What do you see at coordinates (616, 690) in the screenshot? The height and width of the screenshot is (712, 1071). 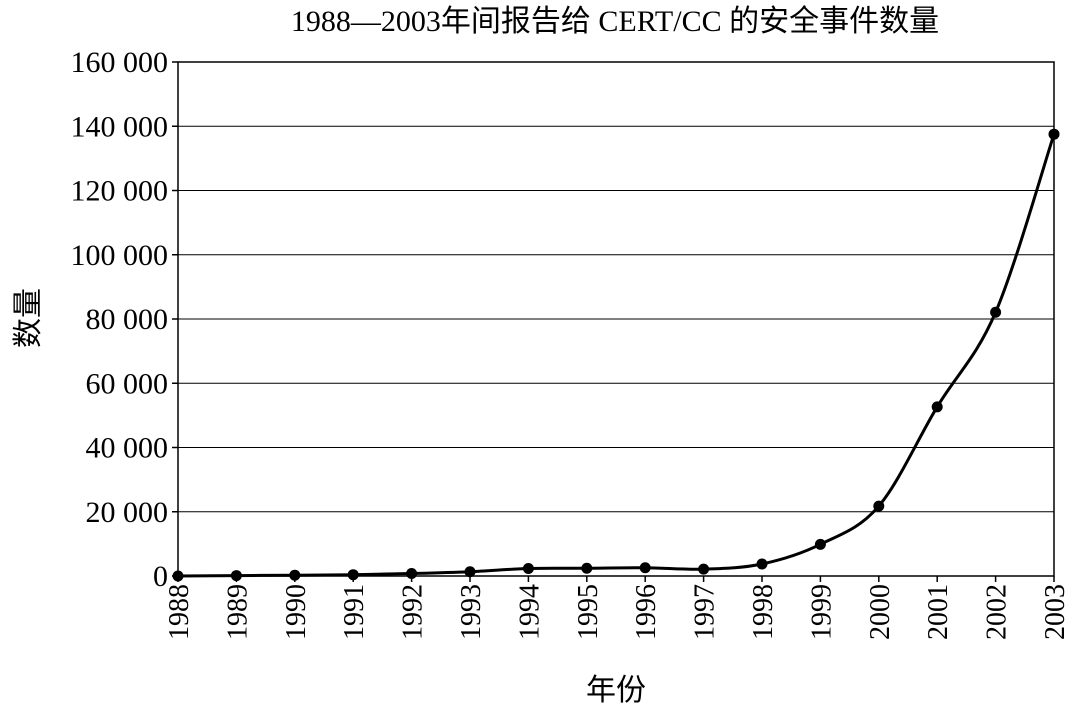 I see `x-axis-label: 年份` at bounding box center [616, 690].